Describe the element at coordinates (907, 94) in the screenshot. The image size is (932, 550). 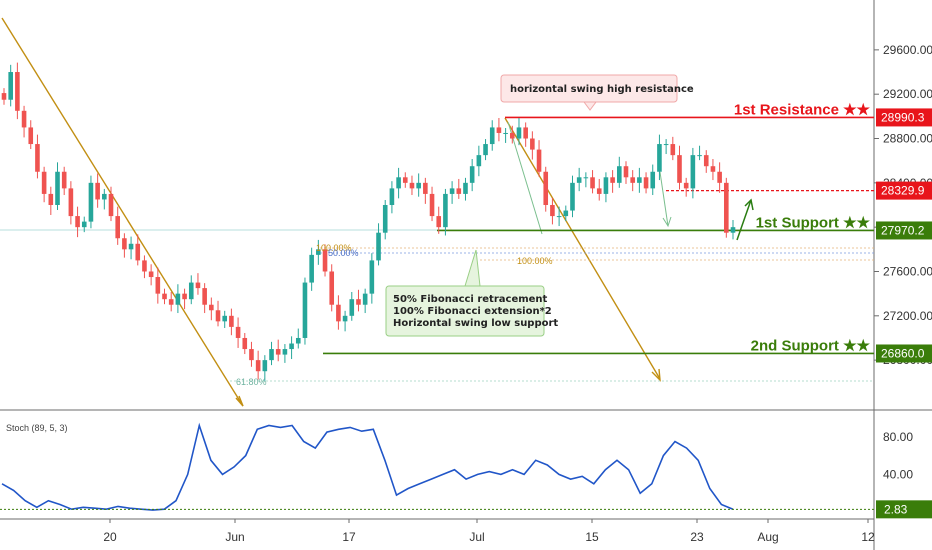
I see `price-tick-label: 29200.00` at that location.